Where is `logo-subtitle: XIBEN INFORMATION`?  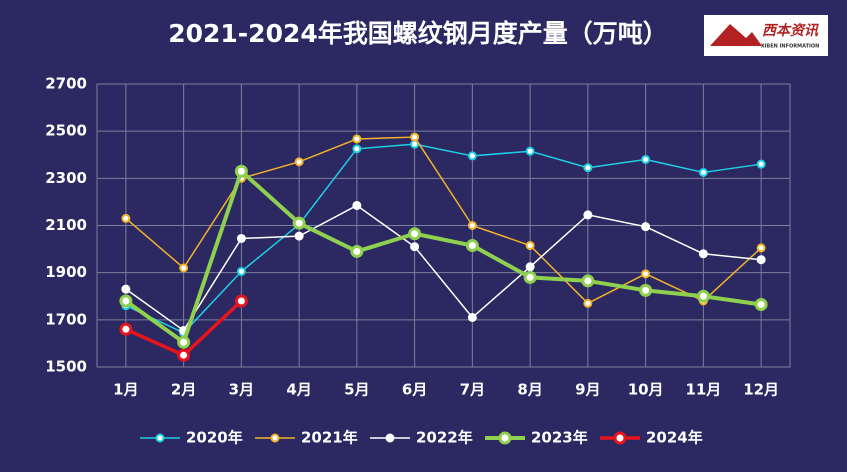 logo-subtitle: XIBEN INFORMATION is located at coordinates (790, 47).